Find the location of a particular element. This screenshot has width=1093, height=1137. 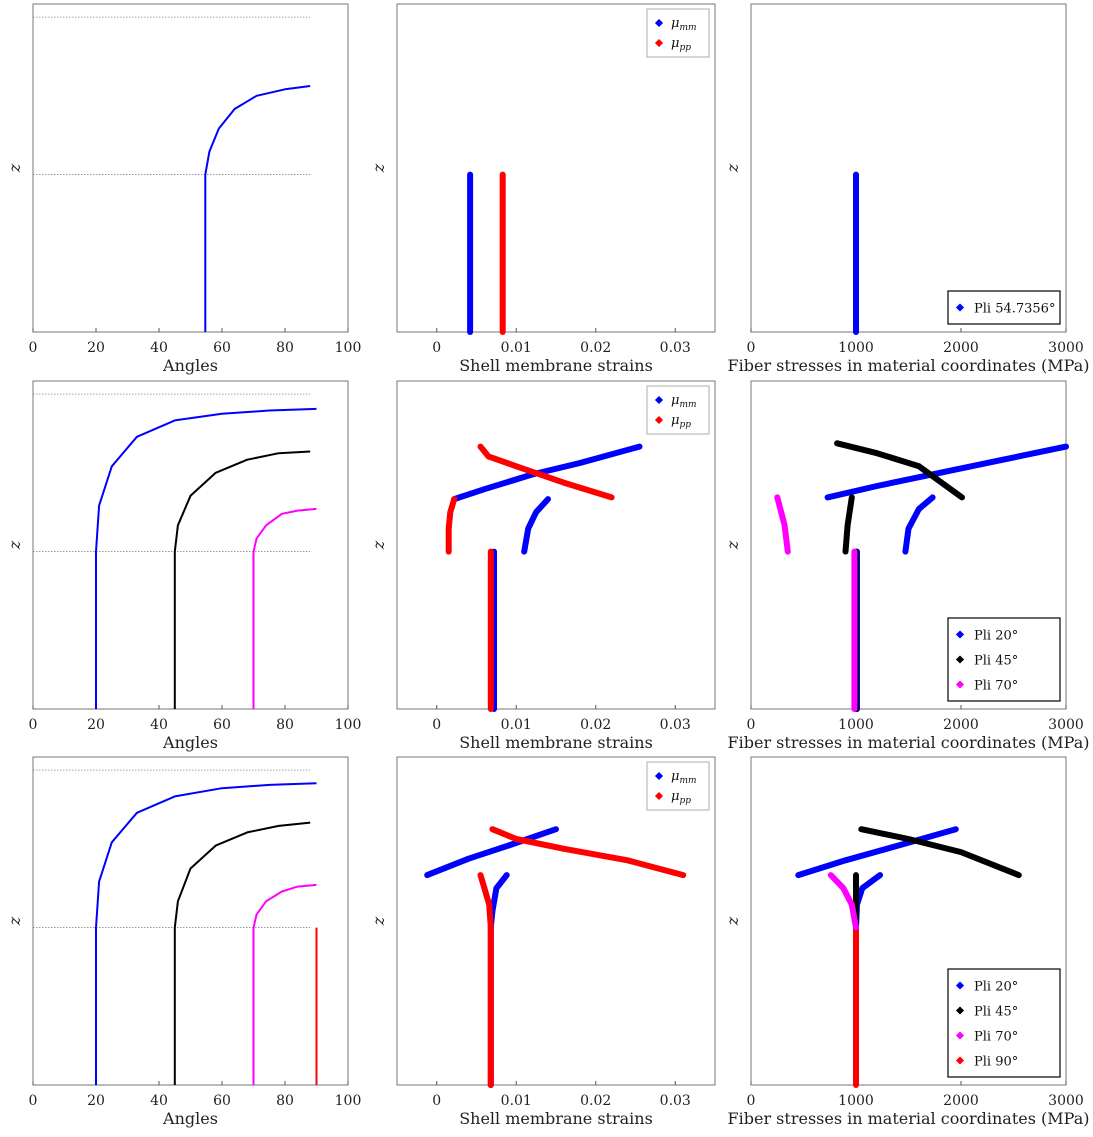

chart-angles-3: 0 20 40 60 80 100 Angles z is located at coordinates (183, 942).